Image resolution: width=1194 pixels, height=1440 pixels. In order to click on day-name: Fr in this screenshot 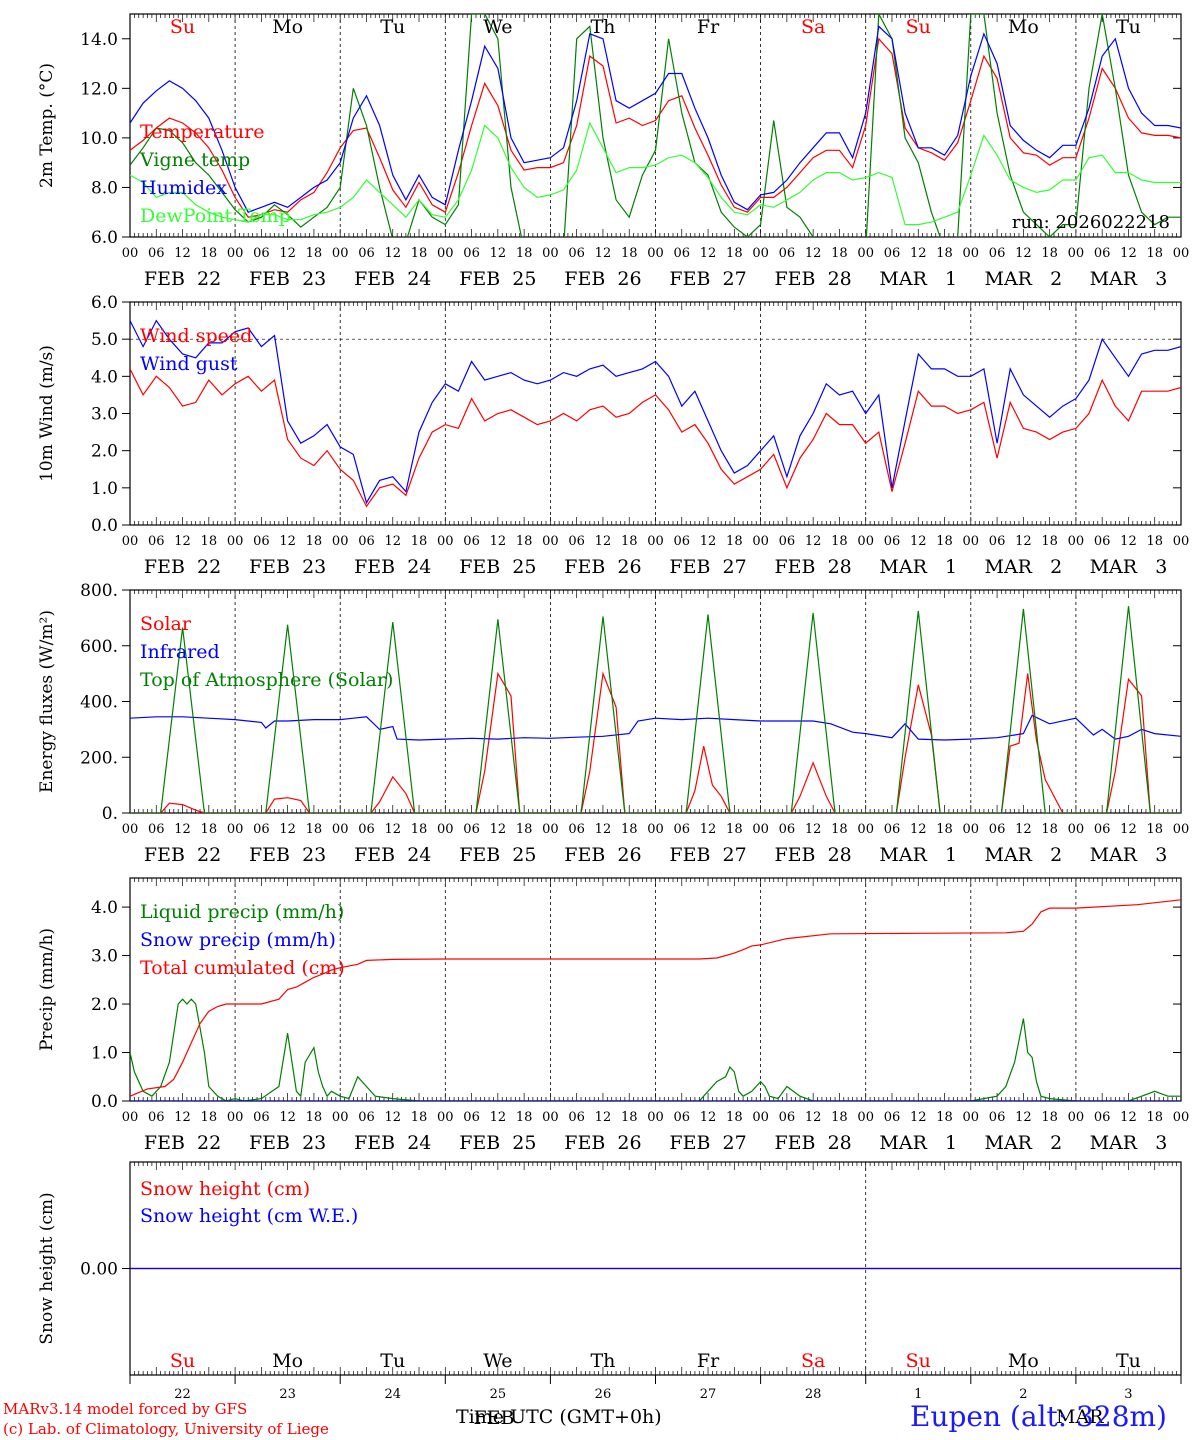, I will do `click(708, 27)`.